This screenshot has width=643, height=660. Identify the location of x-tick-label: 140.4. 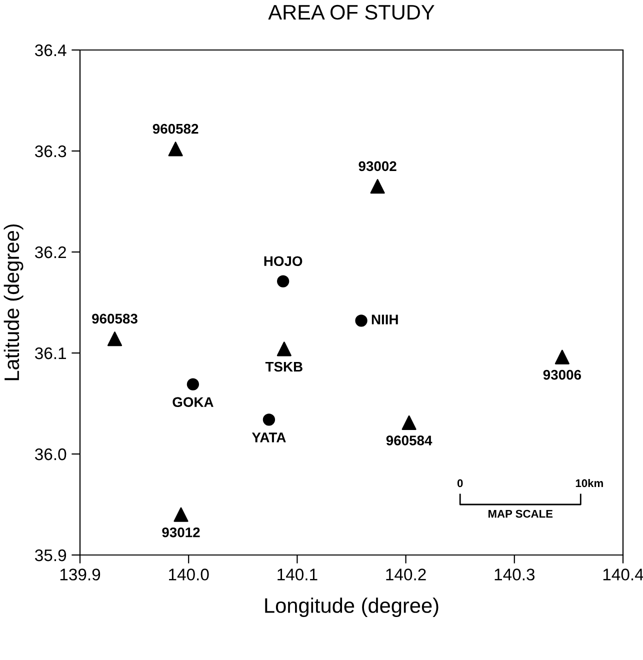
(623, 574).